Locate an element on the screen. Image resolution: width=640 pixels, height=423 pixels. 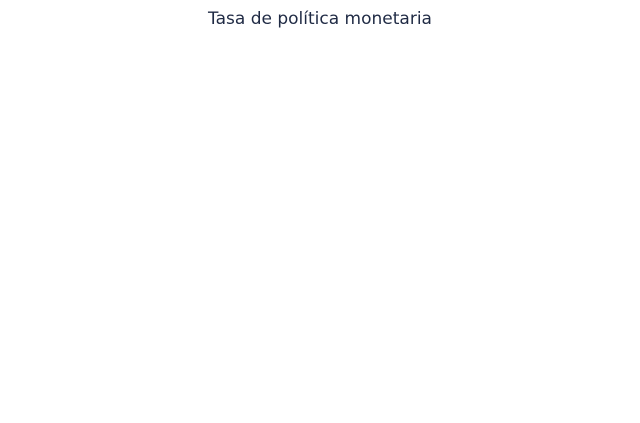
chart-title: Tasa de política monetaria is located at coordinates (319, 19).